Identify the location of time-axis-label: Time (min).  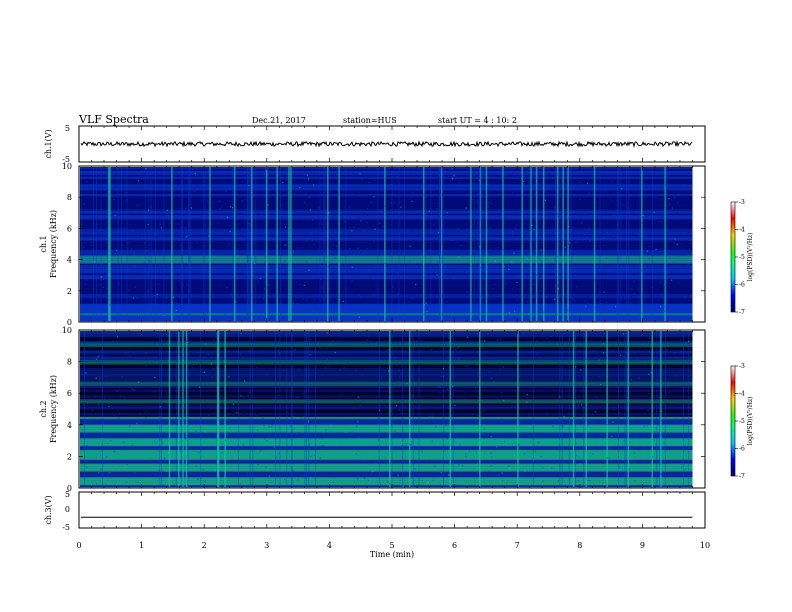
(392, 554).